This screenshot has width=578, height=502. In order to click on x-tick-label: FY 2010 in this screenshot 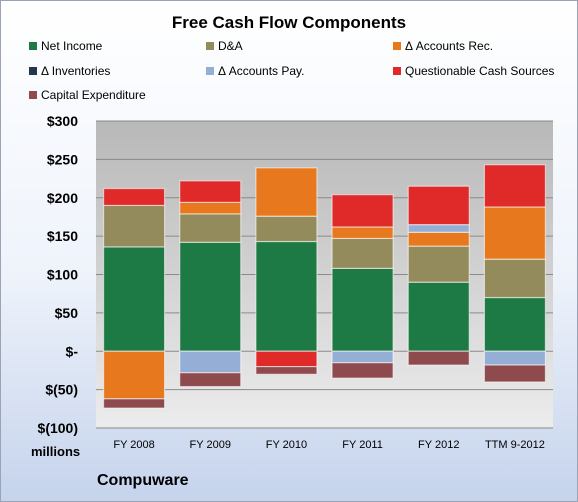, I will do `click(286, 445)`.